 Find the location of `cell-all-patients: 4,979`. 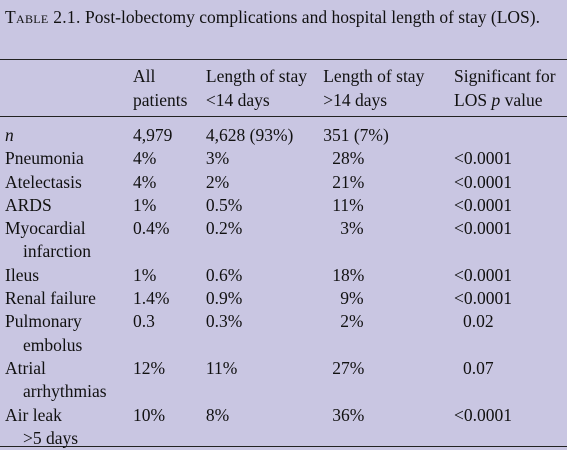

cell-all-patients: 4,979 is located at coordinates (153, 135).